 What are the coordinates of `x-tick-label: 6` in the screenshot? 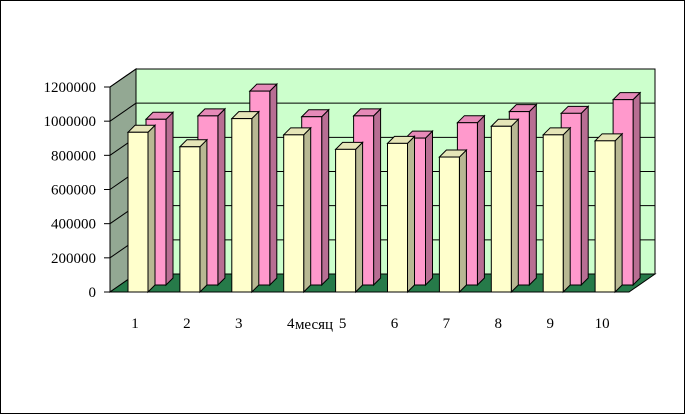 It's located at (395, 324).